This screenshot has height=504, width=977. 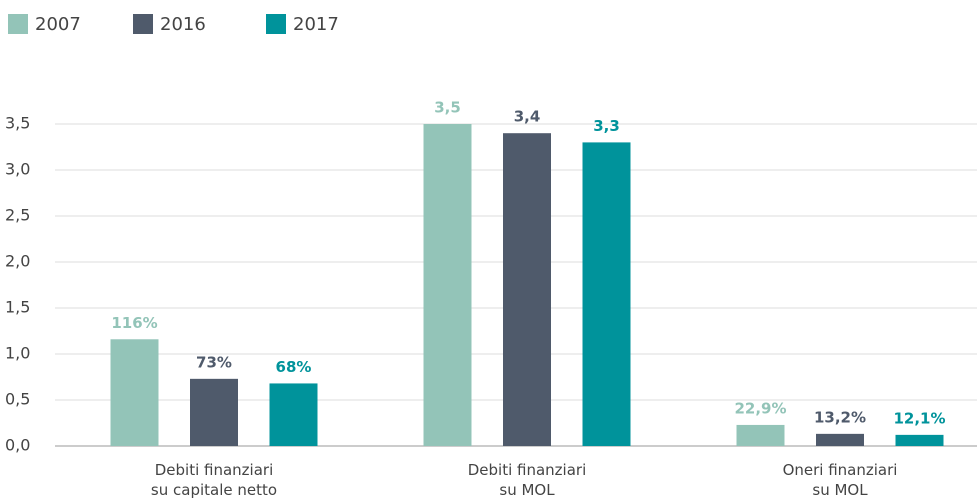 I want to click on y-tick-label: 3,5, so click(x=17, y=123).